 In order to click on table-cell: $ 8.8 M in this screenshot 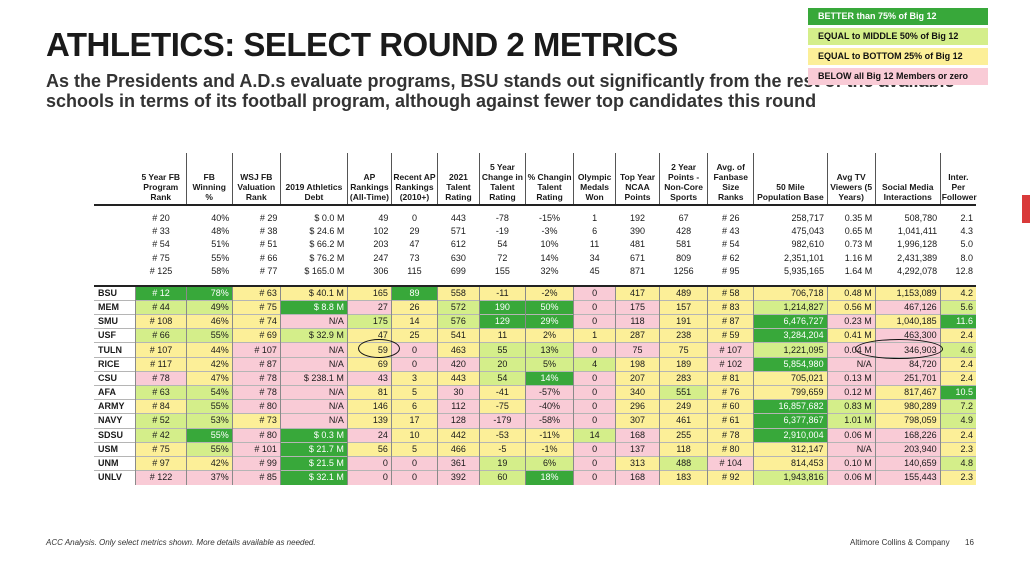, I will do `click(313, 307)`.